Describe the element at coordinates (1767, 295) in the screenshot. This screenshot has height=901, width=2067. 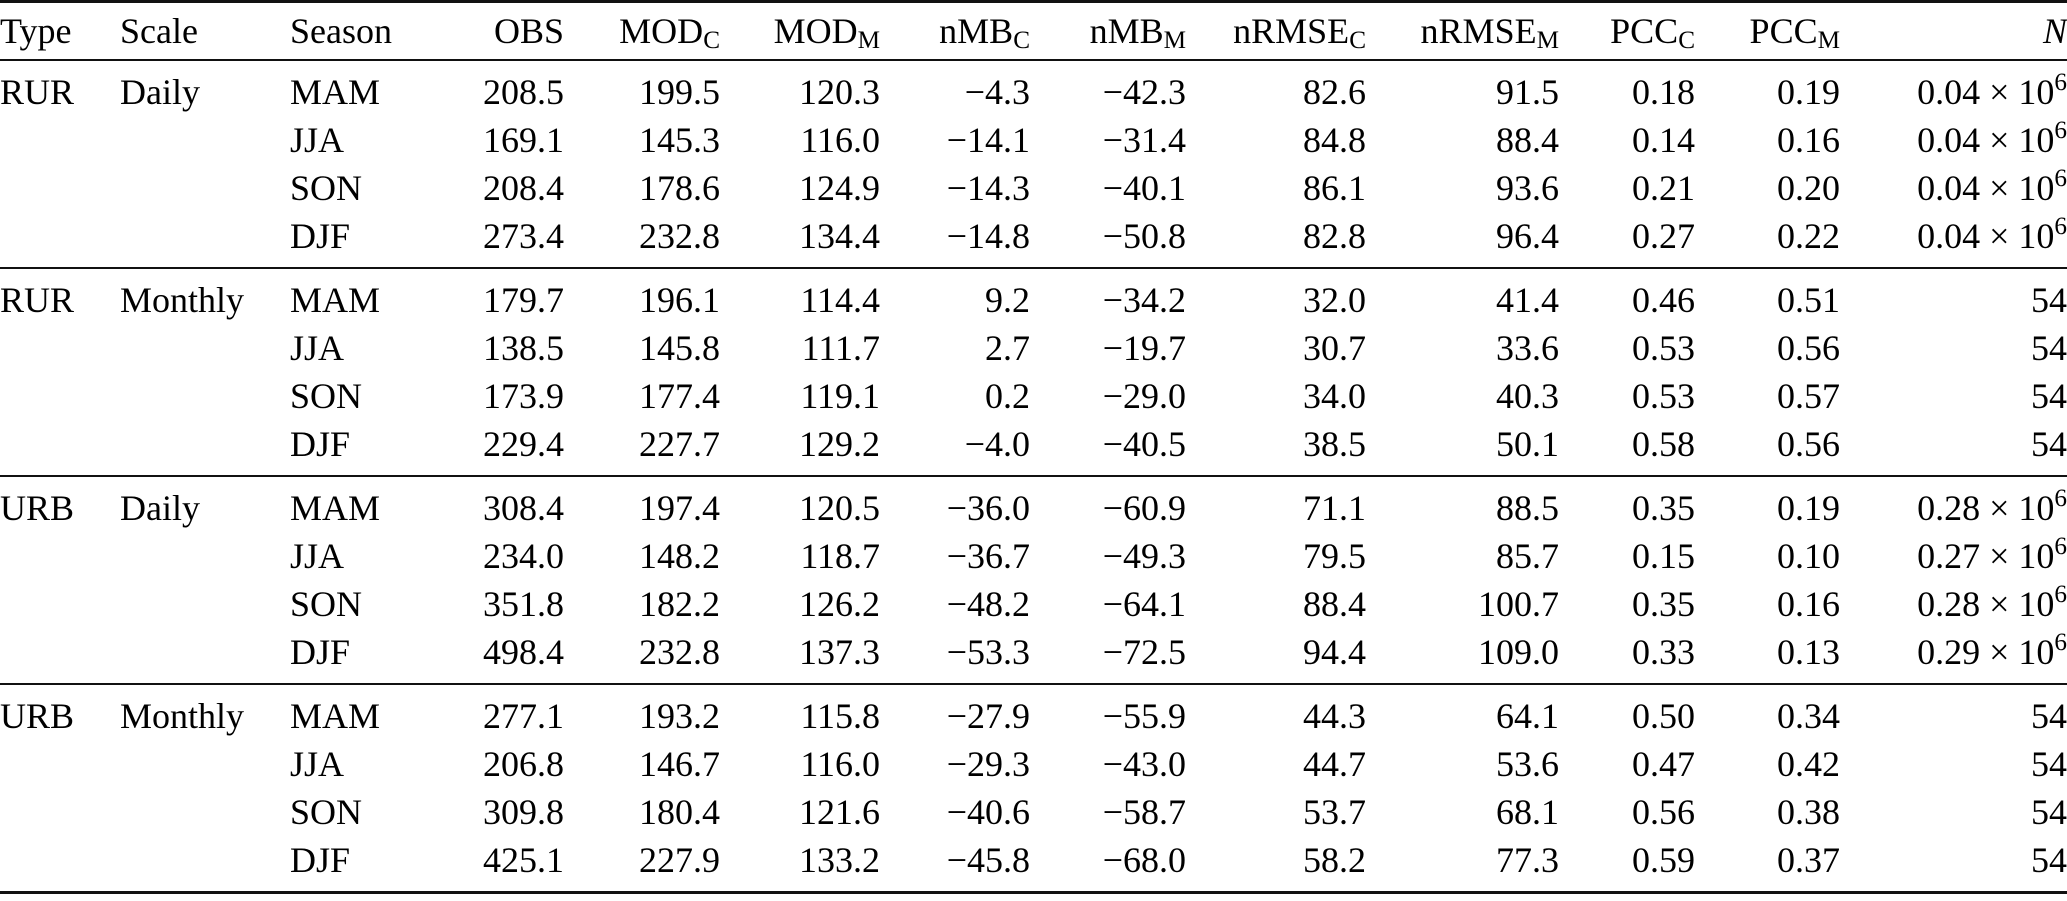
I see `cell-pcc-m: 0.51` at that location.